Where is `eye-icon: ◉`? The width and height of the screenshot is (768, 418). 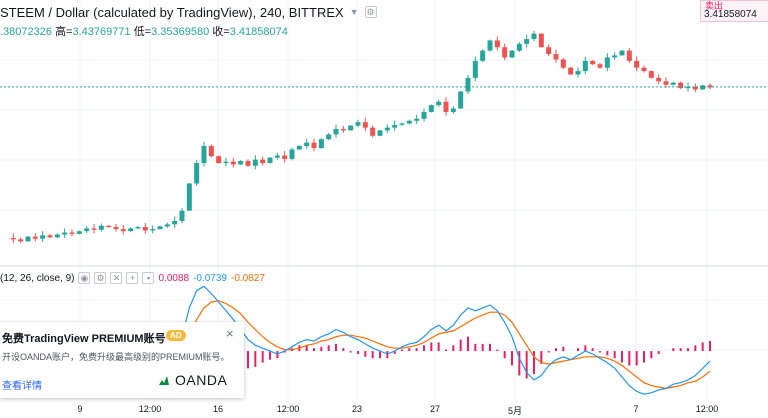
eye-icon: ◉ is located at coordinates (84, 278).